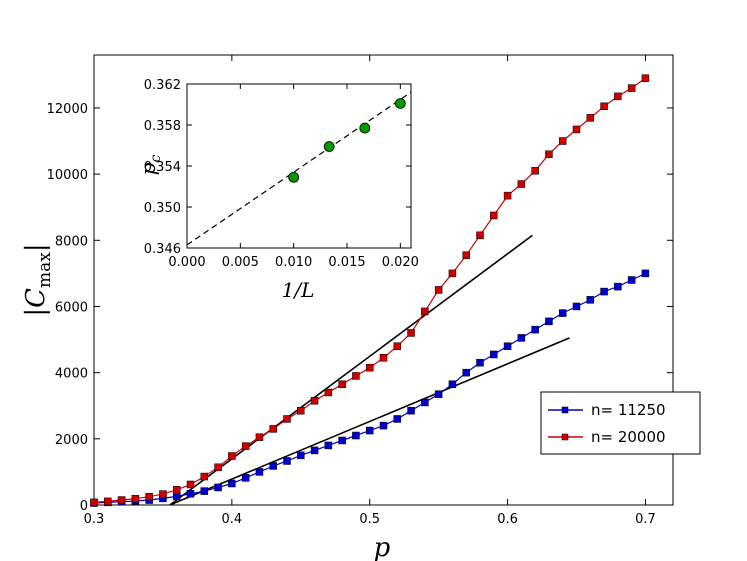 The width and height of the screenshot is (747, 561). Describe the element at coordinates (162, 85) in the screenshot. I see `inset-y-tick-label: 0.362` at that location.